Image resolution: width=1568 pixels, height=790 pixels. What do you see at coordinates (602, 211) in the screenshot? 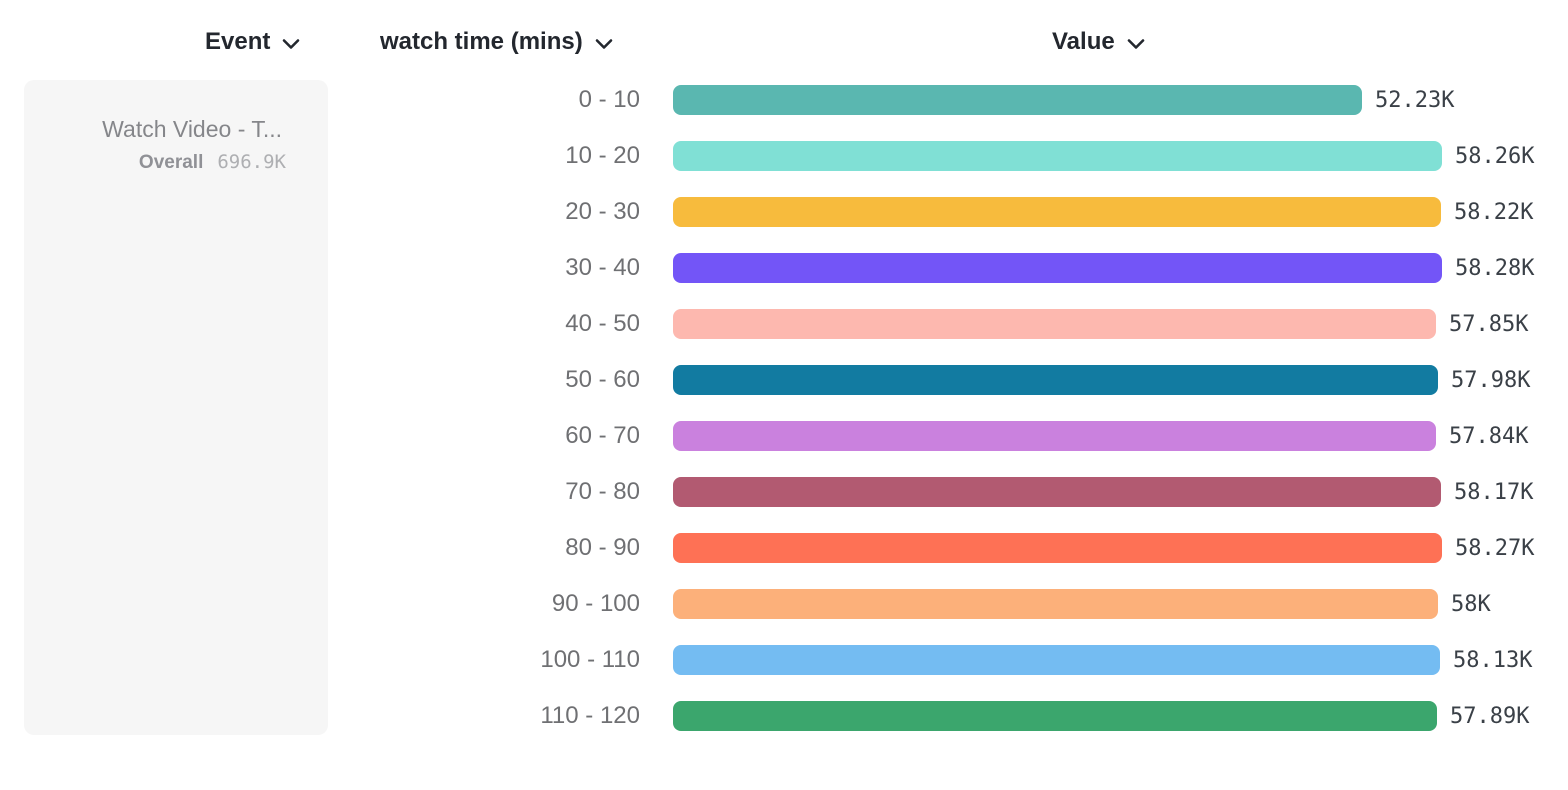
I see `bucket-label: 20 - 30` at bounding box center [602, 211].